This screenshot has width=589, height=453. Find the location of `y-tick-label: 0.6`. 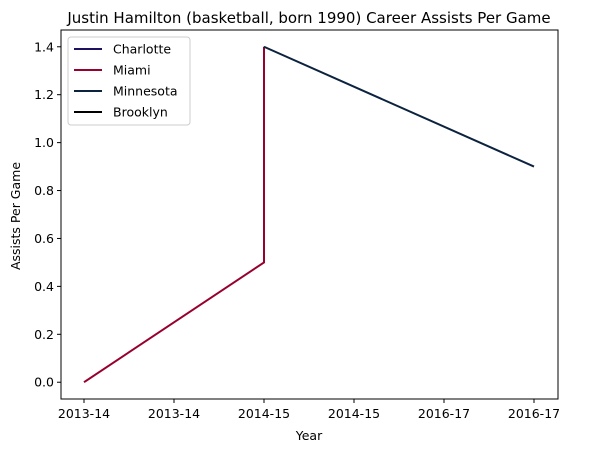

y-tick-label: 0.6 is located at coordinates (44, 238).